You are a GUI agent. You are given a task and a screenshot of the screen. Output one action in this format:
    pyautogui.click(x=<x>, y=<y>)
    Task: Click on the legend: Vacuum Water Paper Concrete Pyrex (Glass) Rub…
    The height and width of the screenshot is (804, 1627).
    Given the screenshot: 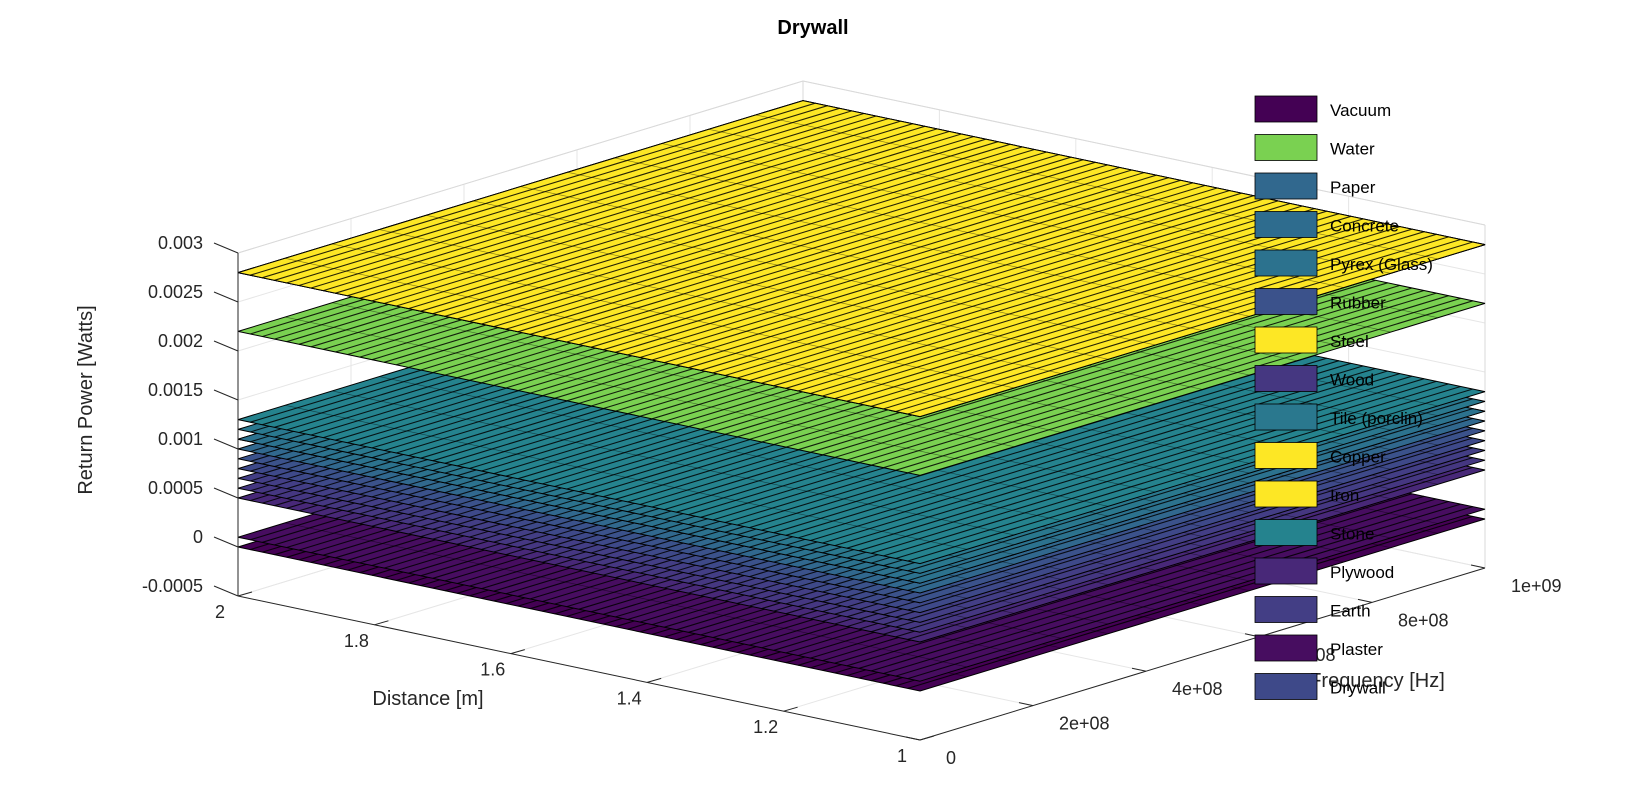 What is the action you would take?
    pyautogui.click(x=1343, y=397)
    